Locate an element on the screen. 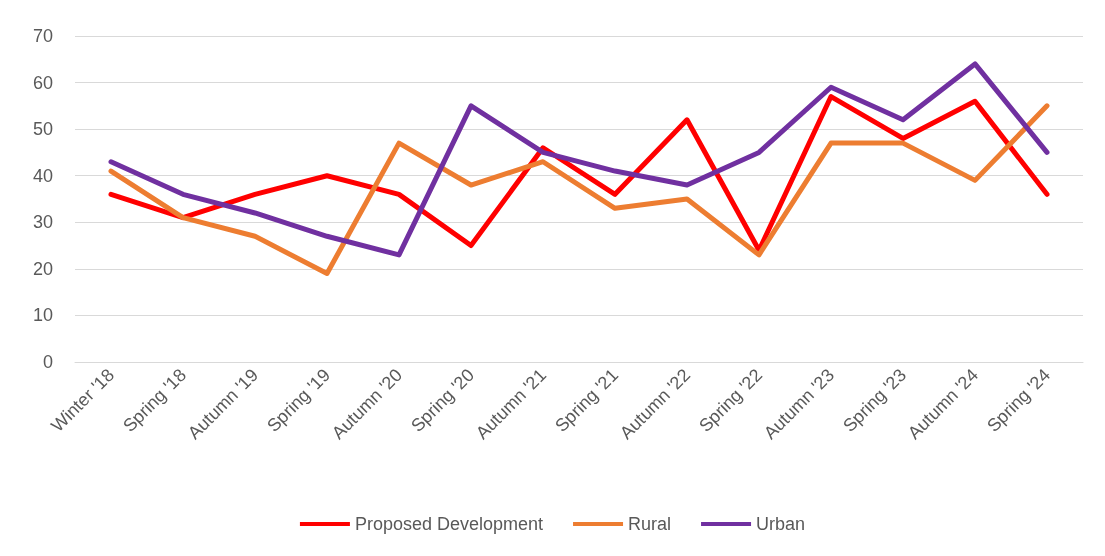 Image resolution: width=1105 pixels, height=556 pixels. y-tick-label: 40 is located at coordinates (42, 175).